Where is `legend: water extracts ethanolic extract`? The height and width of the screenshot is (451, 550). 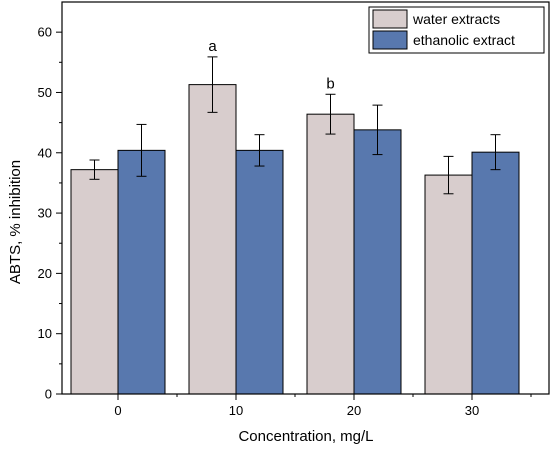
legend: water extracts ethanolic extract is located at coordinates (456, 30).